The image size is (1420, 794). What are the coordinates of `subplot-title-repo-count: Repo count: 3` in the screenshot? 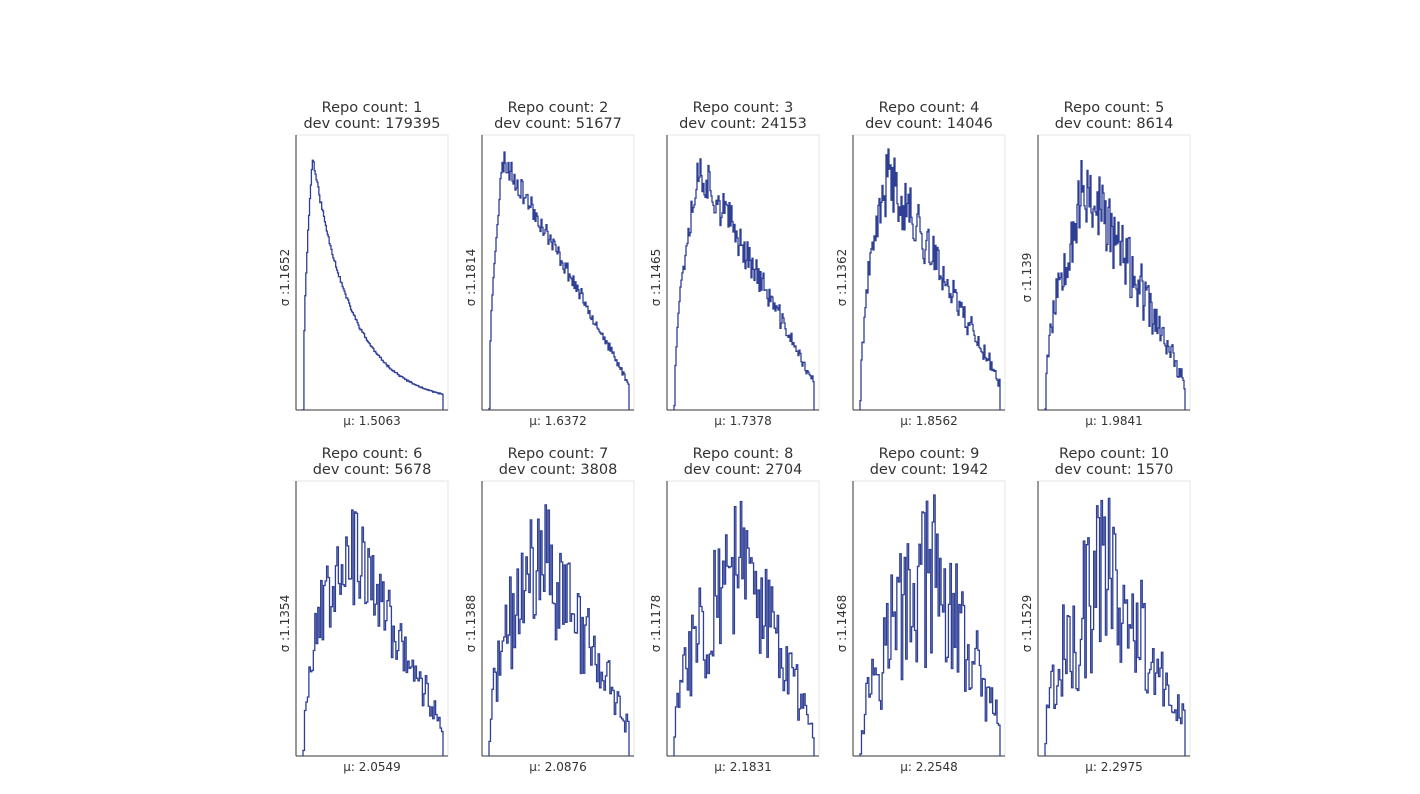 It's located at (743, 108).